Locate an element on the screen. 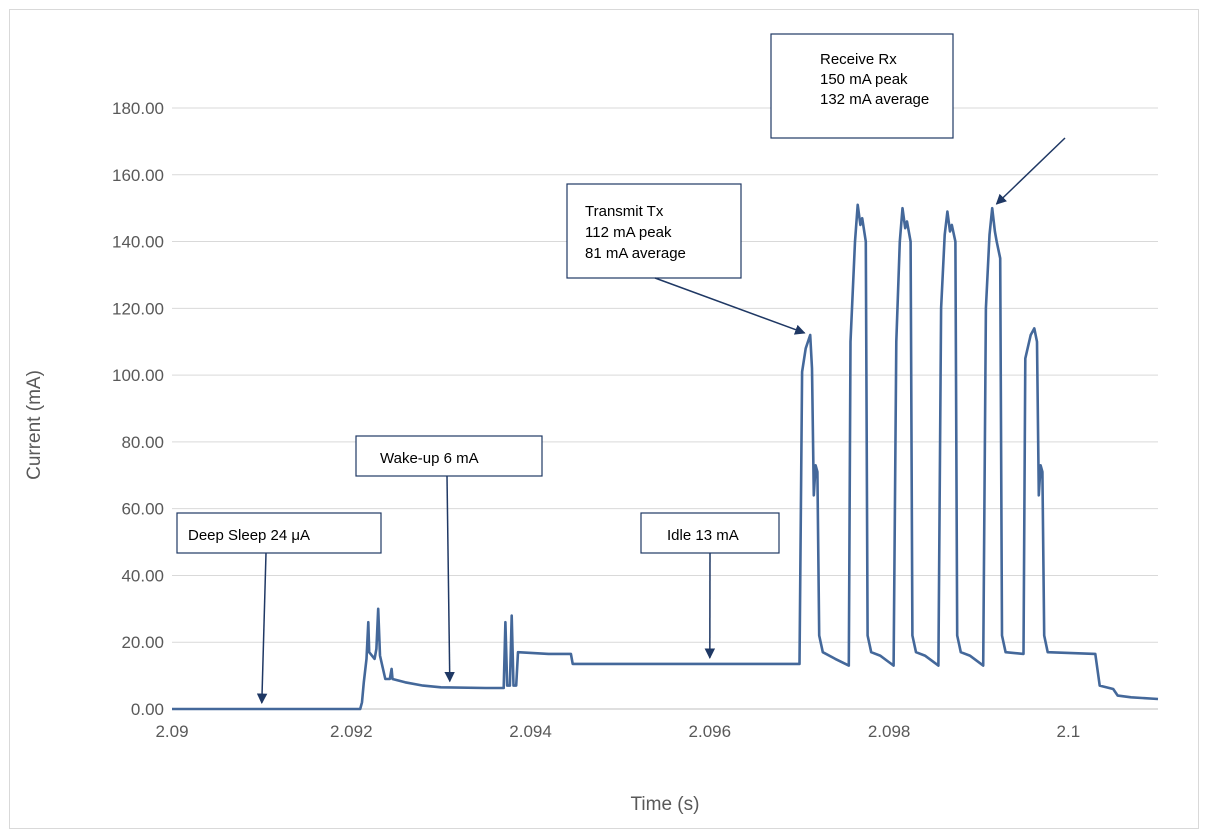 The height and width of the screenshot is (829, 1209). x-tick-label: 2.09 is located at coordinates (171, 731).